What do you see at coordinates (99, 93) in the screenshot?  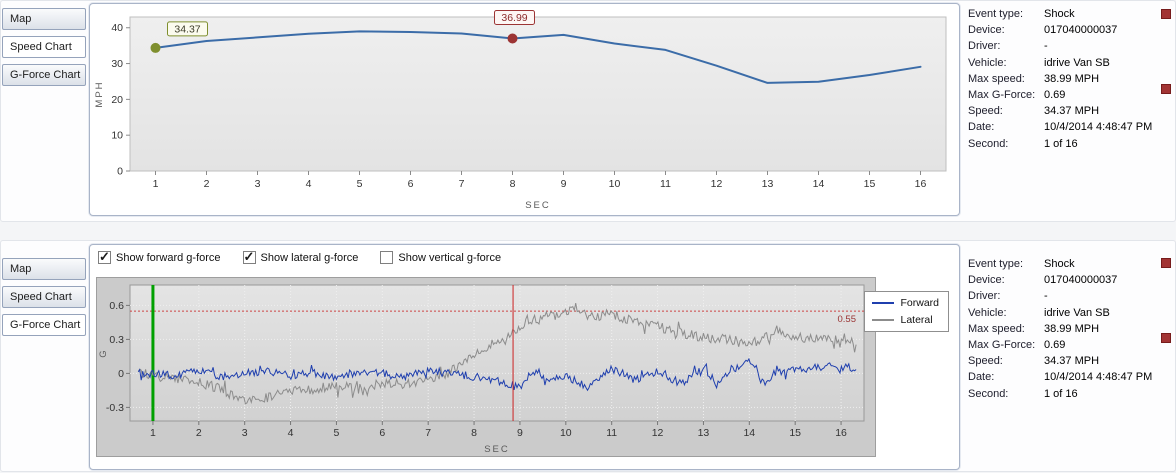 I see `svg-text: MPH` at bounding box center [99, 93].